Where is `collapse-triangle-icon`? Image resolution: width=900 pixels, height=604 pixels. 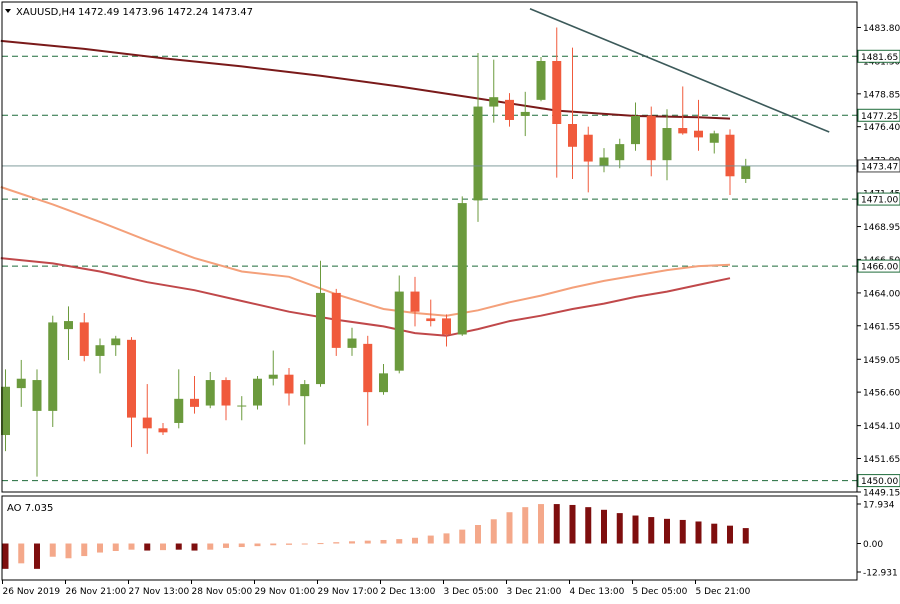 collapse-triangle-icon is located at coordinates (8, 11).